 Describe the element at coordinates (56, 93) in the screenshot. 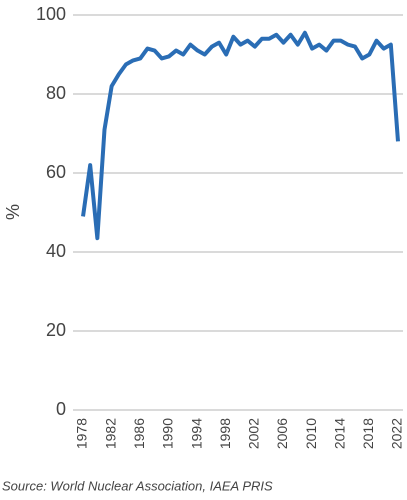

I see `y-tick-label: 80` at that location.